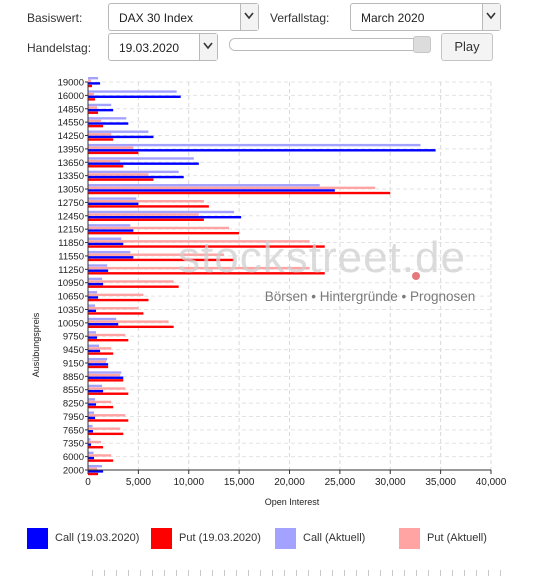 The image size is (552, 576). Describe the element at coordinates (73, 404) in the screenshot. I see `y-tick-label: 8250` at that location.